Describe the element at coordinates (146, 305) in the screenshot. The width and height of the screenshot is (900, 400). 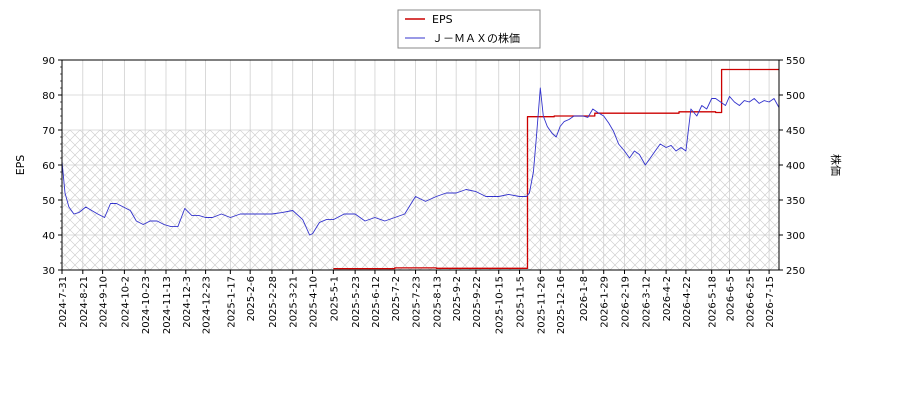
I see `x-tick-label: 2024-10-23` at that location.